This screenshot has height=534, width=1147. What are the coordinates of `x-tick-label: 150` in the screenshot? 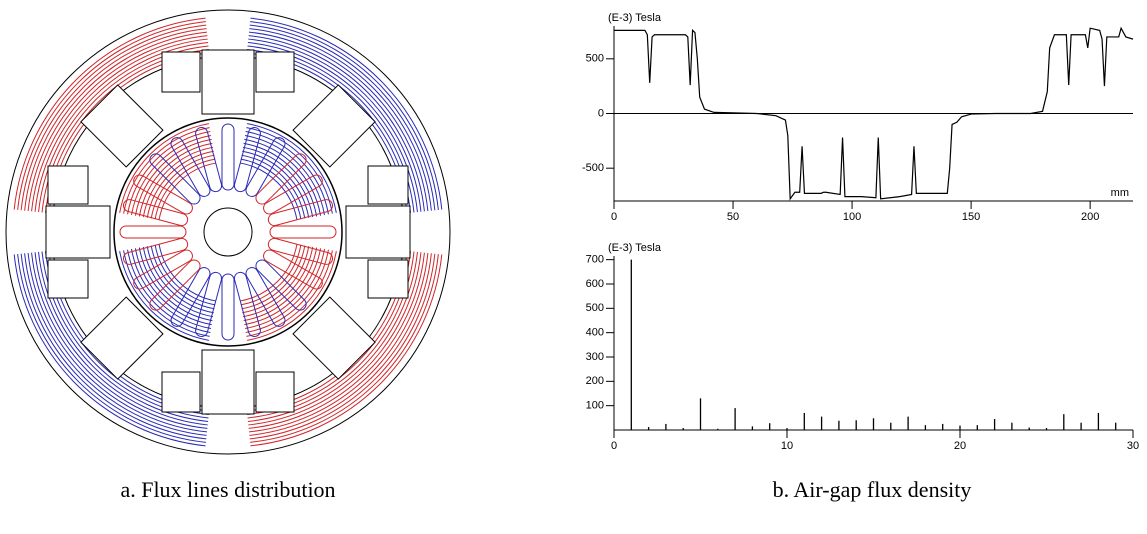 It's located at (971, 217).